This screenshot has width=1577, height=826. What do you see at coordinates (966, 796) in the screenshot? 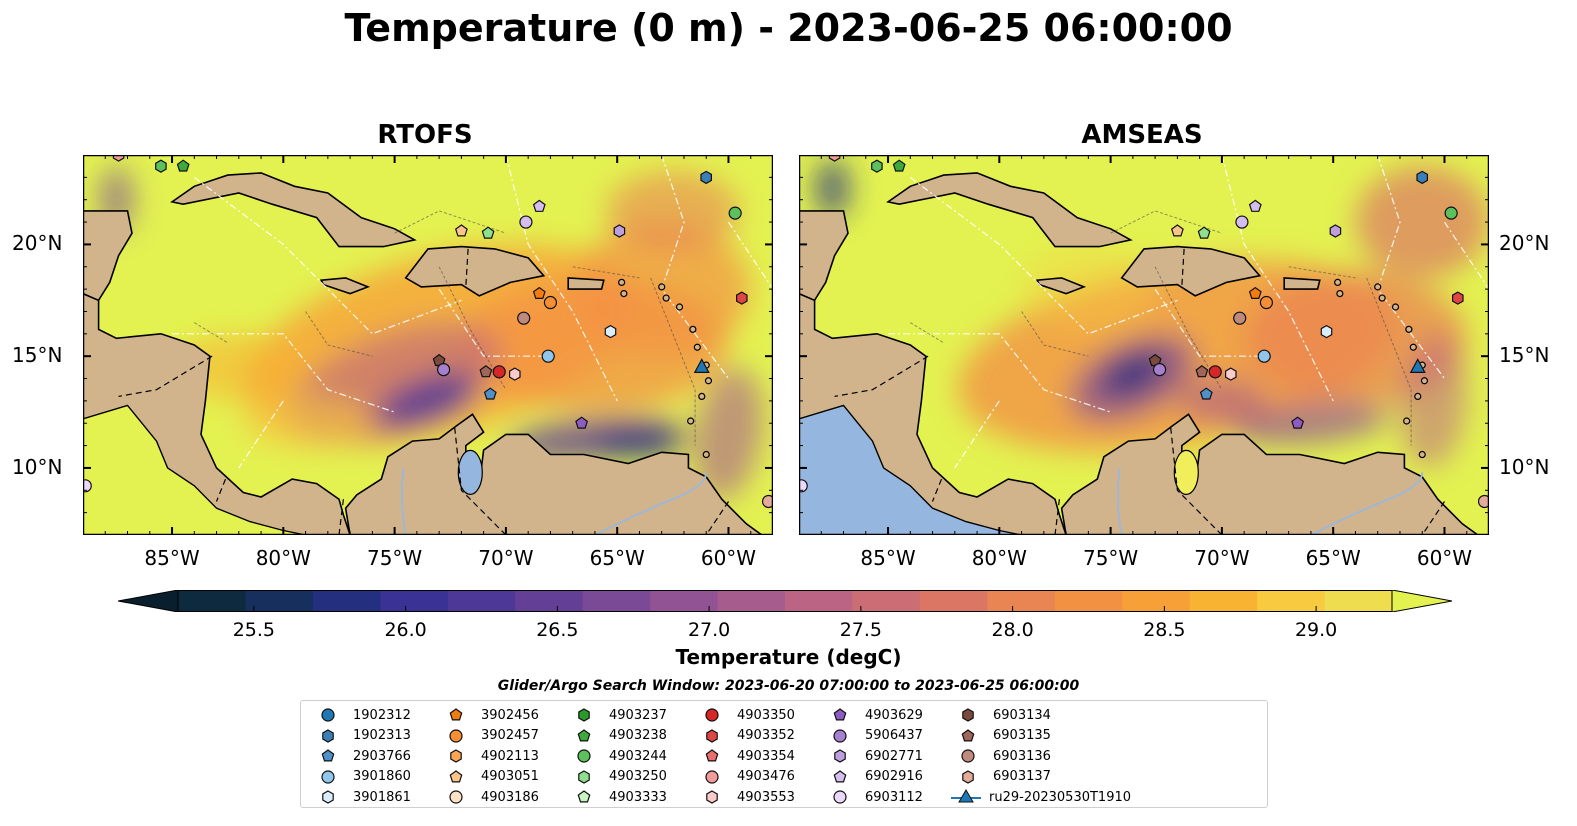
I see `glider-legend-icon` at bounding box center [966, 796].